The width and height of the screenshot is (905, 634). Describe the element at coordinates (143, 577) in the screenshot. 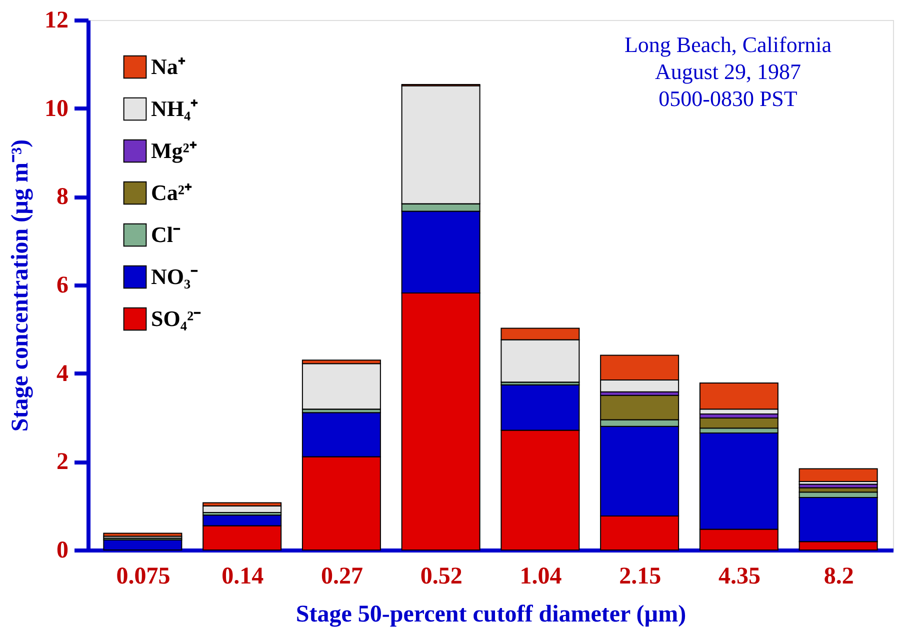

I see `x-tick-label: 0.075` at that location.